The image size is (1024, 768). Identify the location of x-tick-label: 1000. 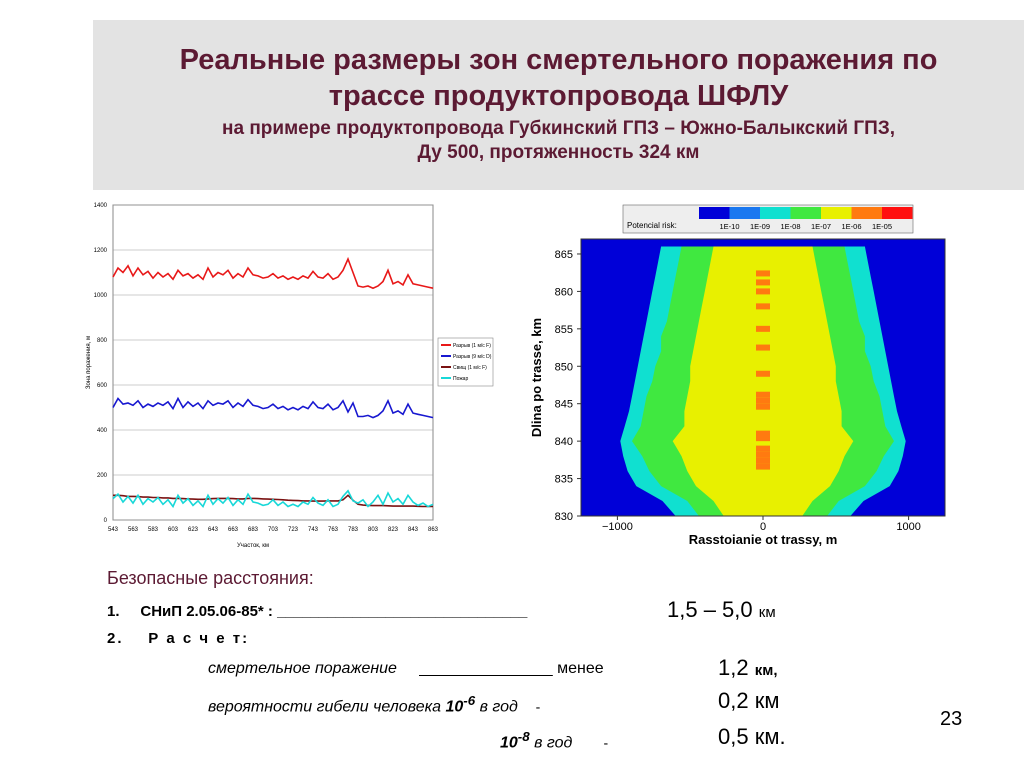
(908, 527).